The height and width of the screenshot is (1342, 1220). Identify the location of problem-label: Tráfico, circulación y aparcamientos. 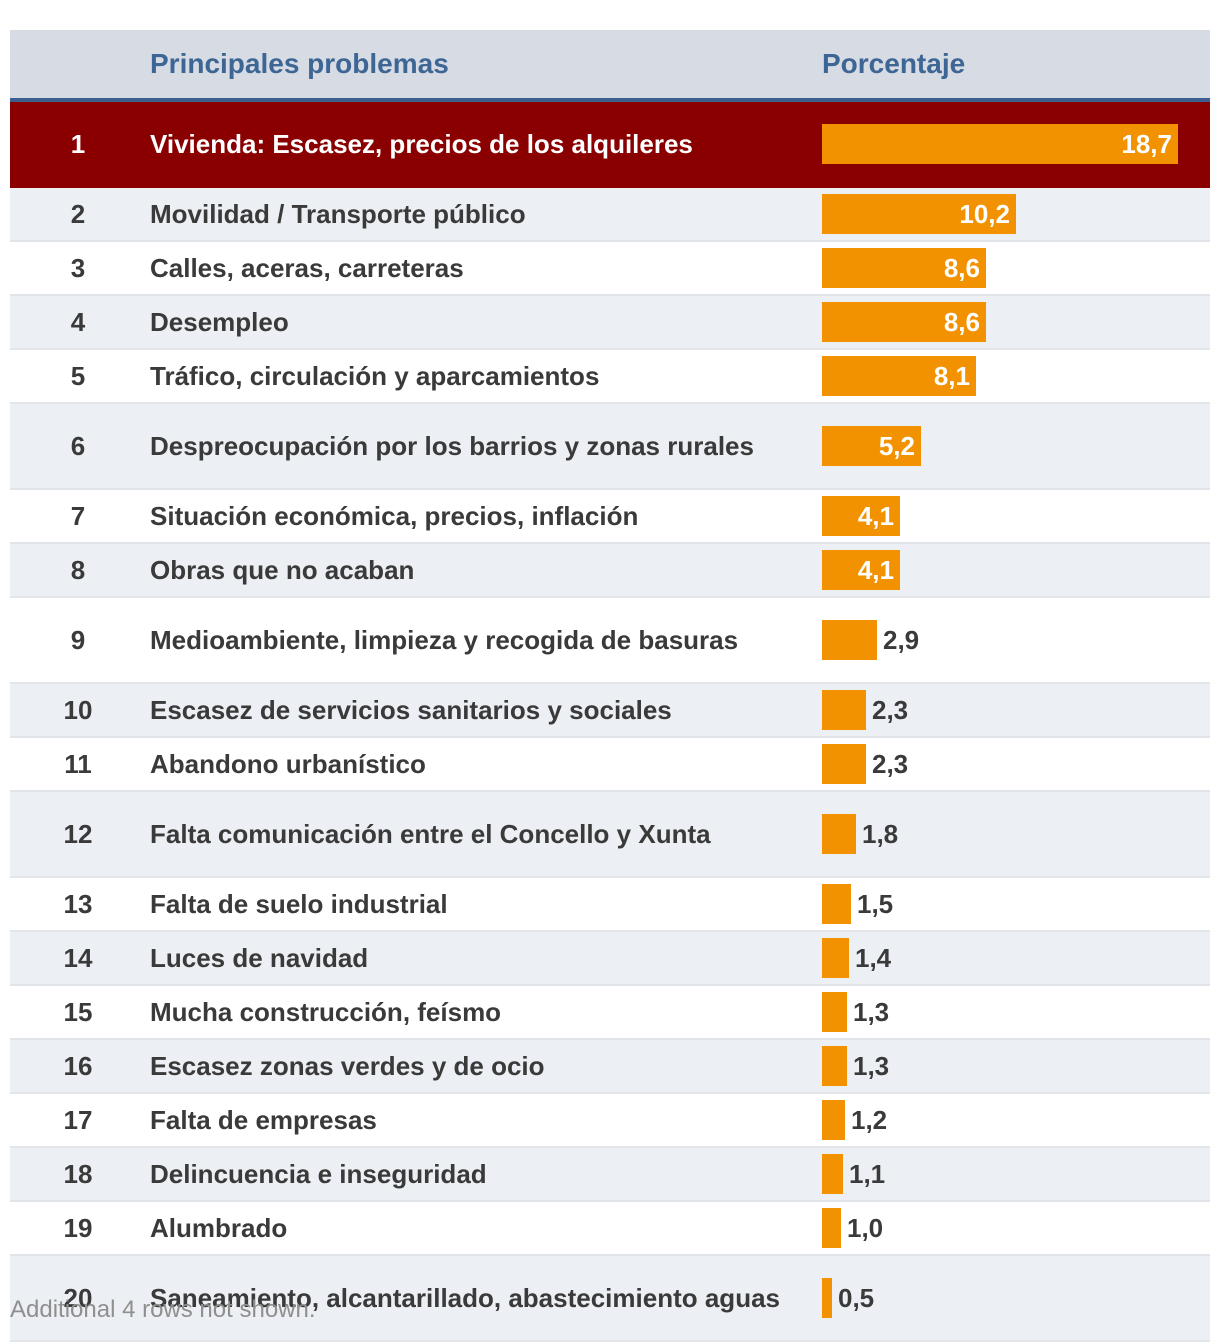
(375, 376).